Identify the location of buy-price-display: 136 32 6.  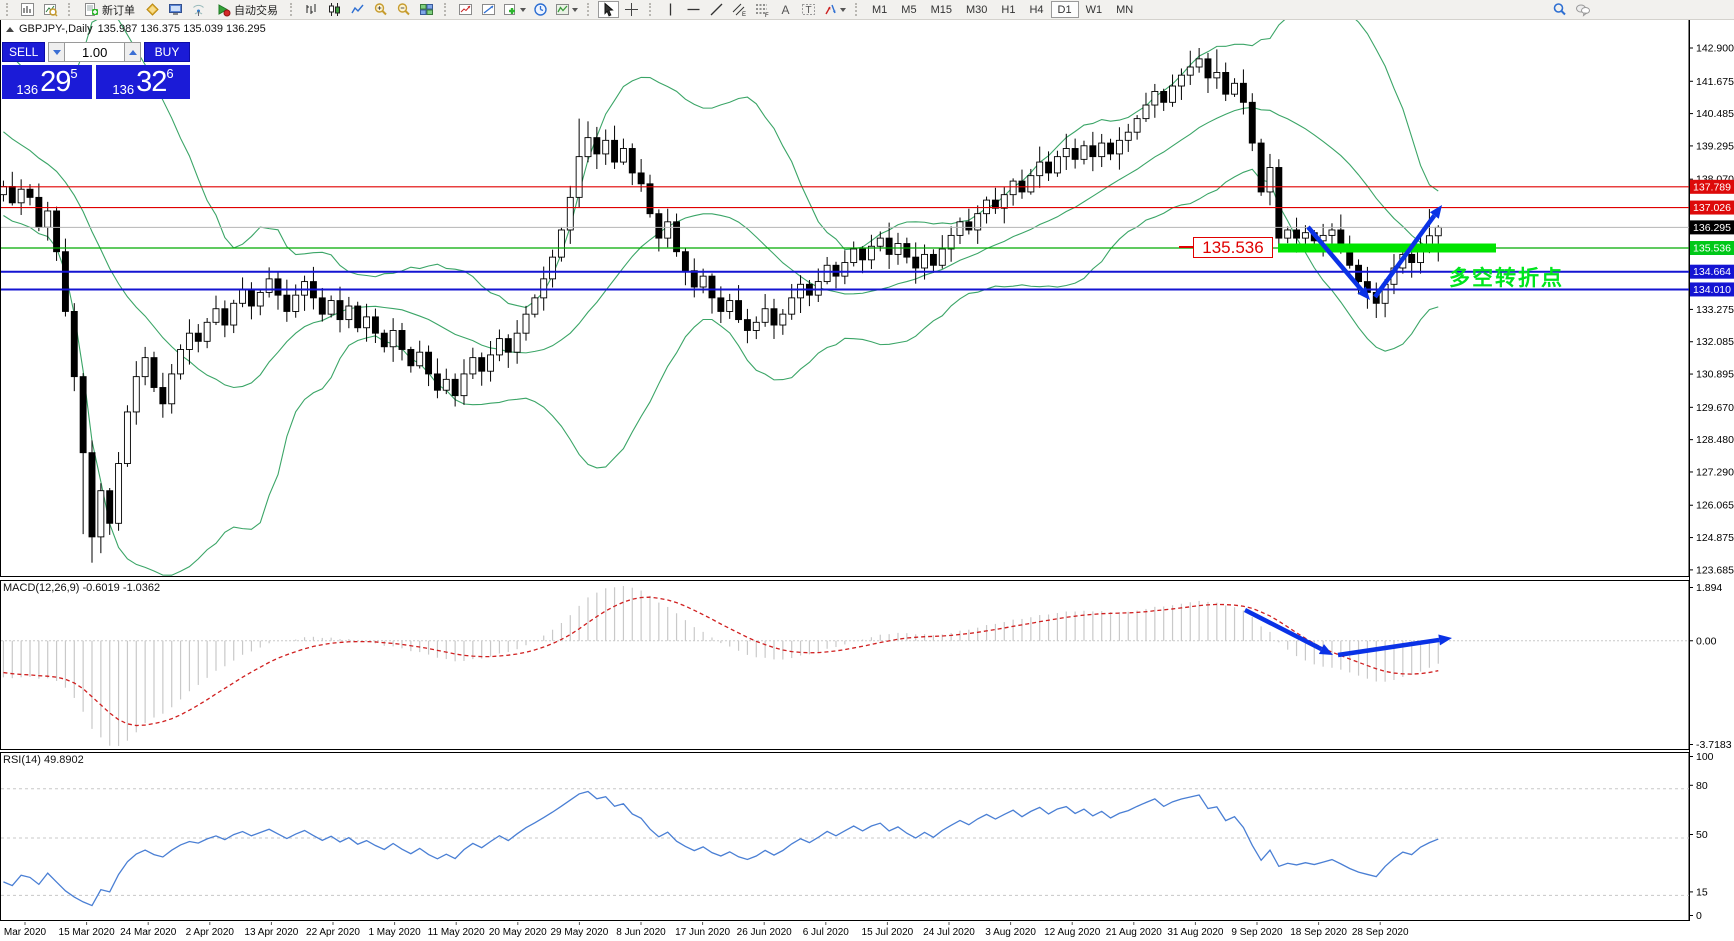
(143, 82).